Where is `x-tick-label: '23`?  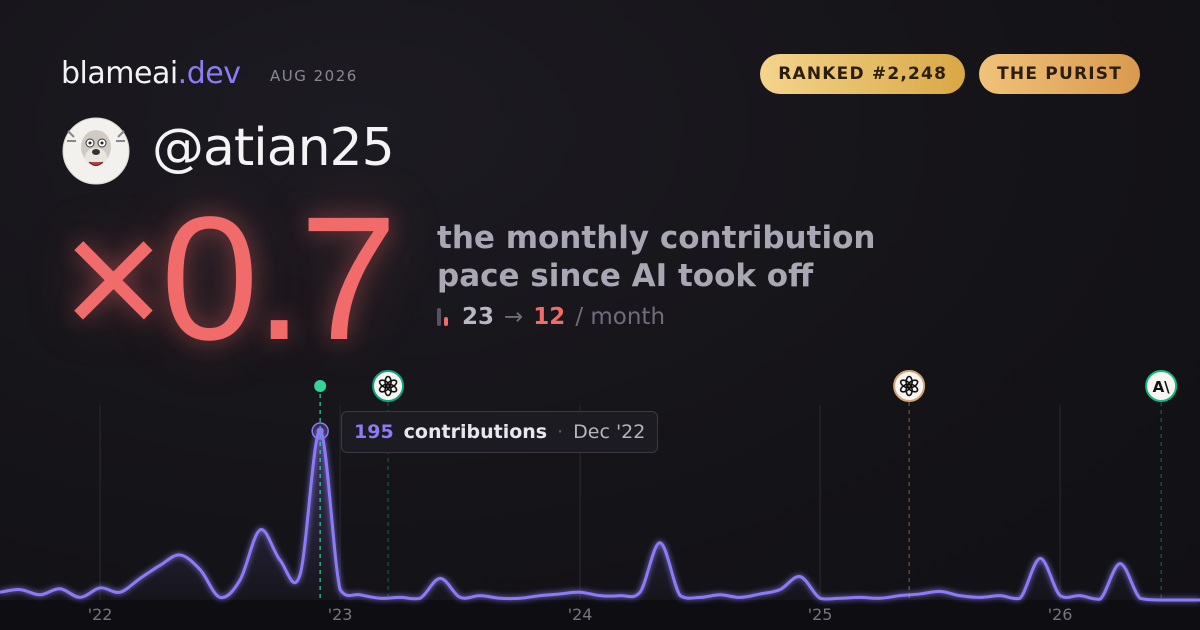
x-tick-label: '23 is located at coordinates (340, 614).